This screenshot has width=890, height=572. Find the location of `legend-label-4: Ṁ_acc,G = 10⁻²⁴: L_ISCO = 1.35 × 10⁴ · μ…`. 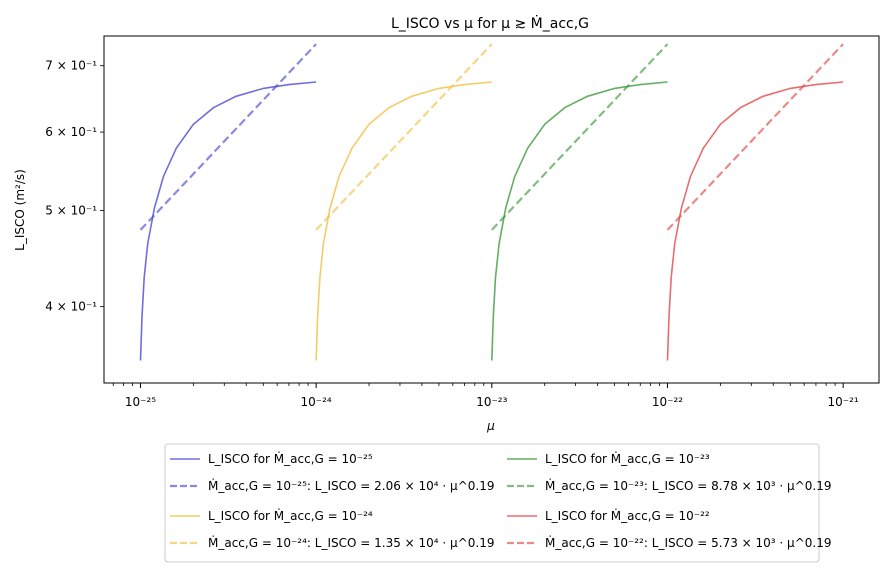

legend-label-4: Ṁ_acc,G = 10⁻²⁴: L_ISCO = 1.35 × 10⁴ · μ… is located at coordinates (351, 542).